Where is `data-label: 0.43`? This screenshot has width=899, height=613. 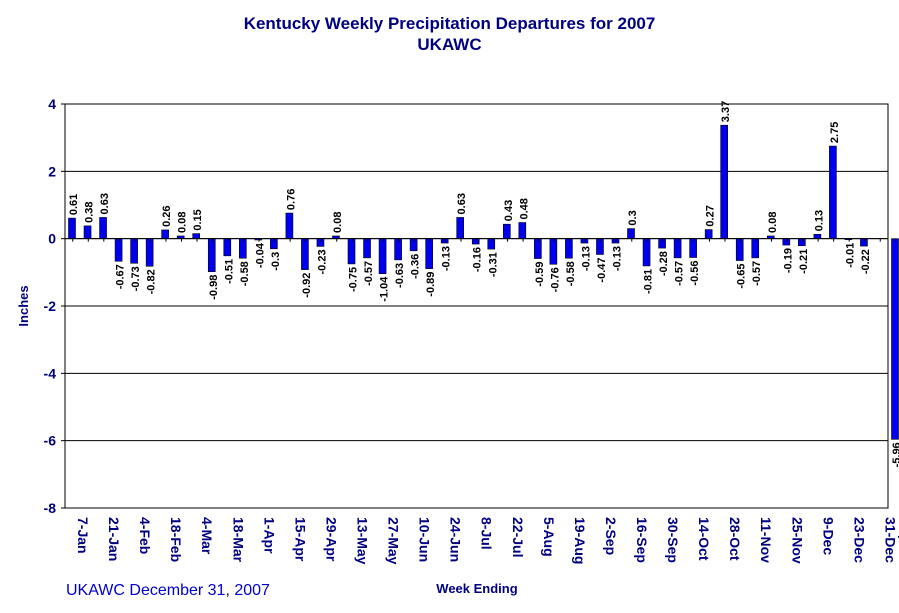 data-label: 0.43 is located at coordinates (509, 210).